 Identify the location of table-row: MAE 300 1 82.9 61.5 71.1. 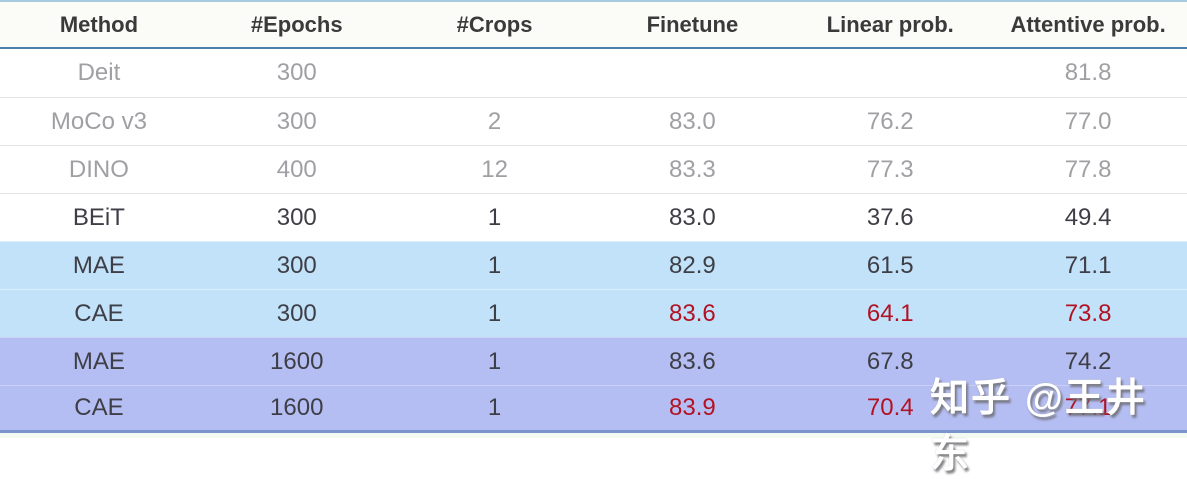
(593, 265).